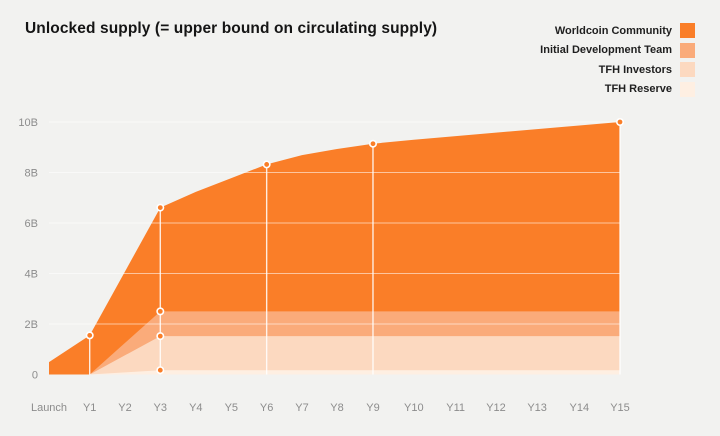 The width and height of the screenshot is (720, 436). Describe the element at coordinates (231, 408) in the screenshot. I see `x-axis-label: Y5` at that location.